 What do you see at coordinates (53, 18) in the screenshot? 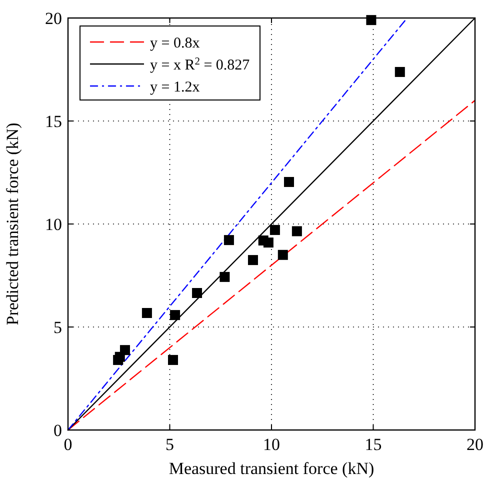
I see `y-tick-label: 20` at bounding box center [53, 18].